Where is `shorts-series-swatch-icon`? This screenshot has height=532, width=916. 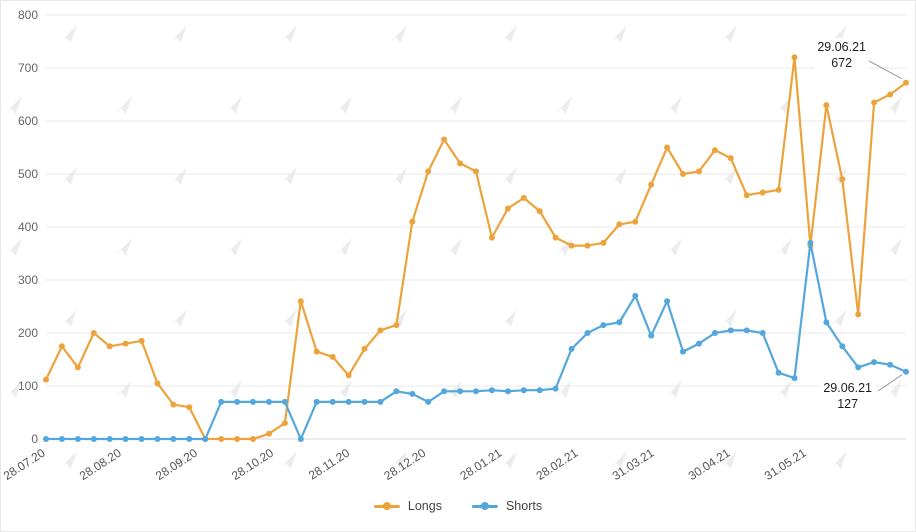 shorts-series-swatch-icon is located at coordinates (484, 506).